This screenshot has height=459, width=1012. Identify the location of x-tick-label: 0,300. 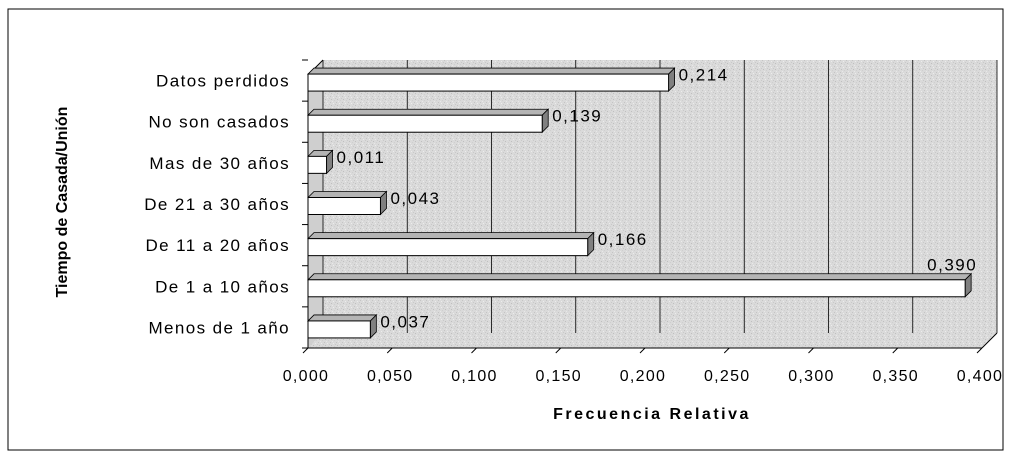
(811, 376).